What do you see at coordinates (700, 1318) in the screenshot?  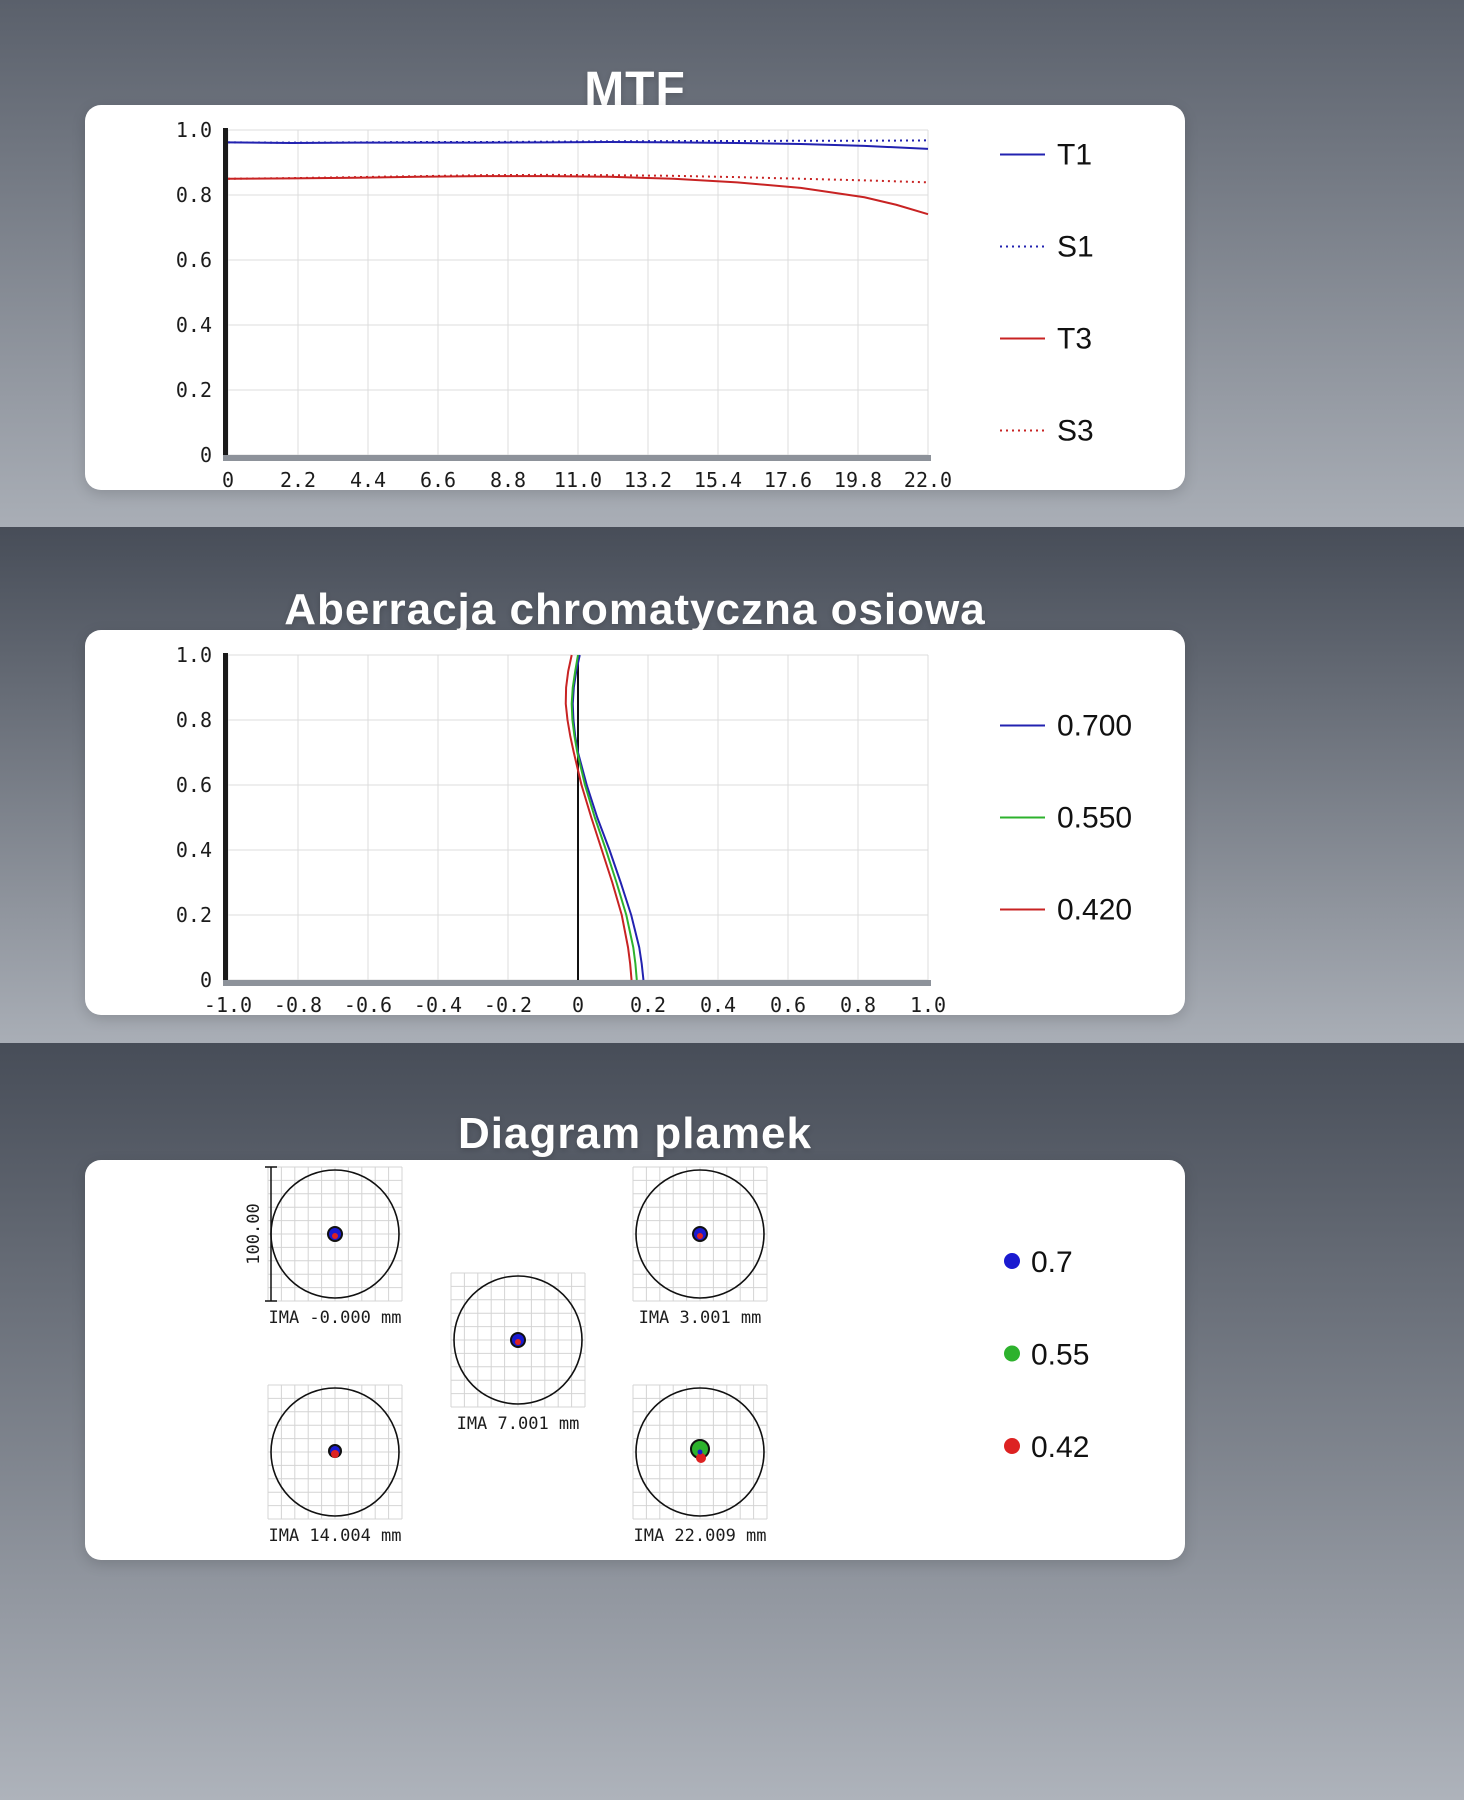 I see `svg-text: IMA 3.001 mm` at bounding box center [700, 1318].